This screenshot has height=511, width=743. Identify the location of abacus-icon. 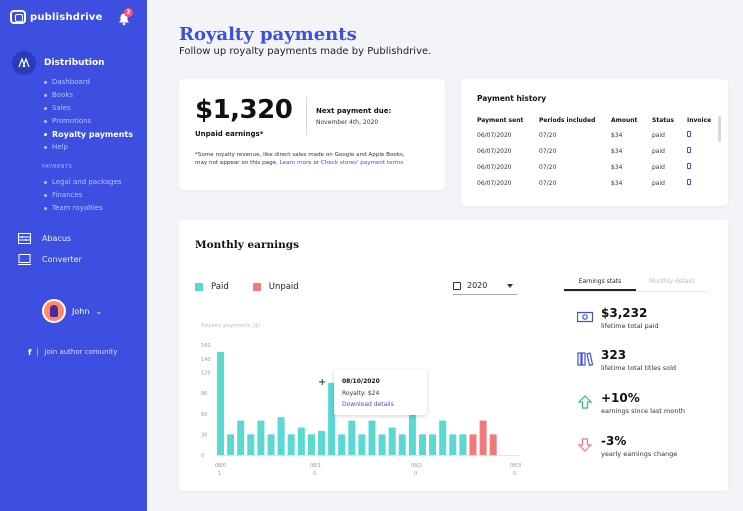
(24, 238).